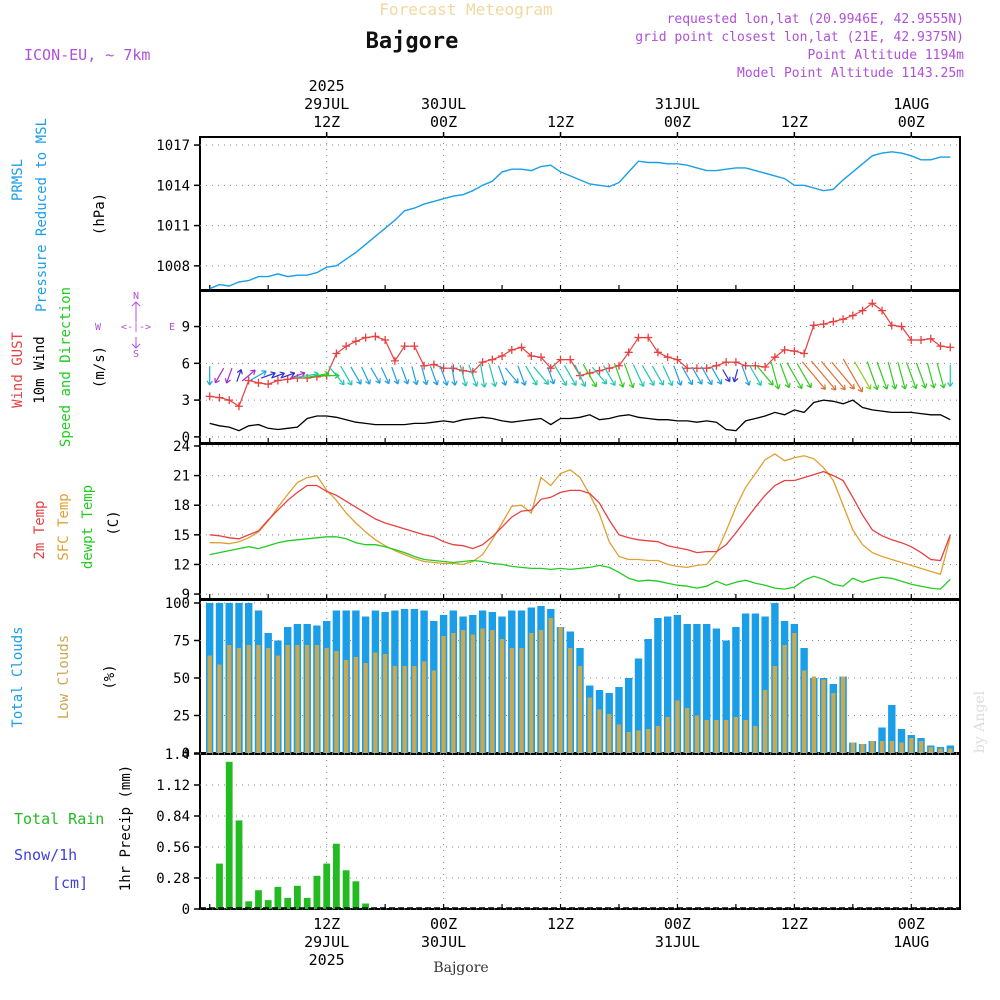 This screenshot has height=1000, width=1000. Describe the element at coordinates (326, 942) in the screenshot. I see `time-label-bottom: 29JUL` at that location.